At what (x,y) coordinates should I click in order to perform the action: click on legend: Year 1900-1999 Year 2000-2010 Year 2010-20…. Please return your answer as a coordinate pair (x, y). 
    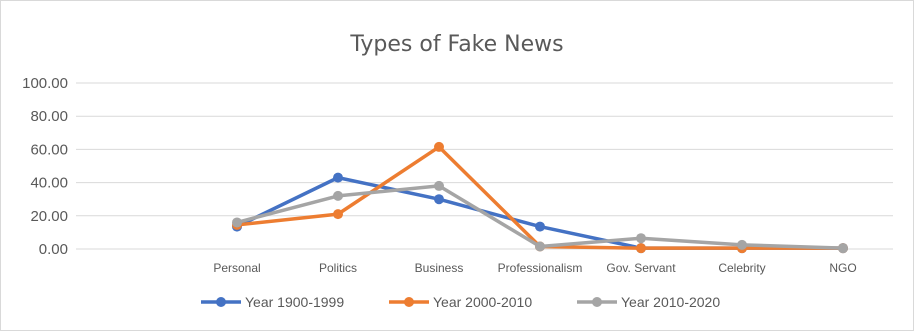
    Looking at the image, I should click on (460, 302).